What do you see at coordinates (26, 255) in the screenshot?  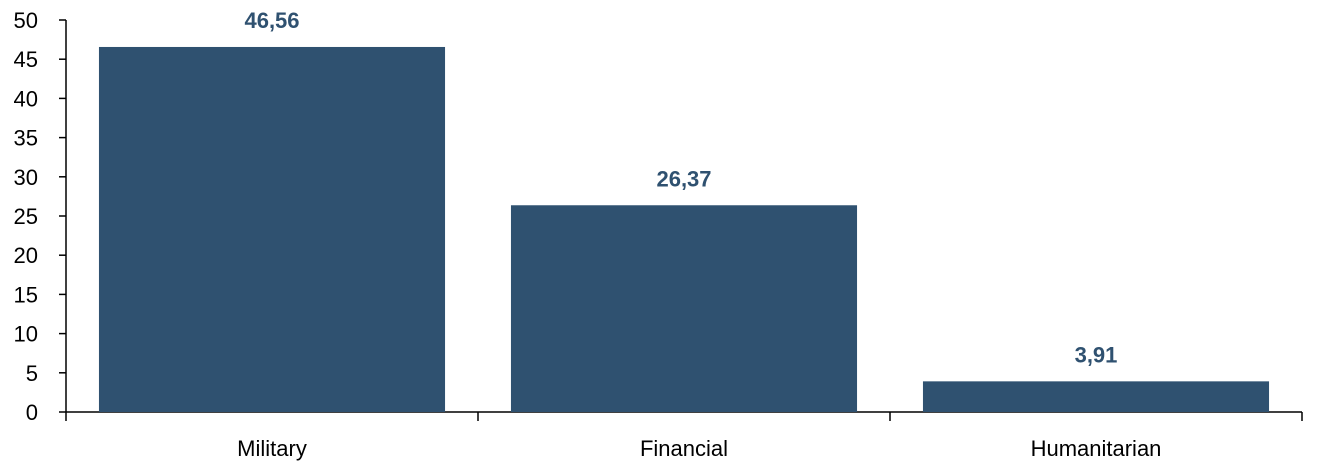 I see `y-tick-label: 20` at bounding box center [26, 255].